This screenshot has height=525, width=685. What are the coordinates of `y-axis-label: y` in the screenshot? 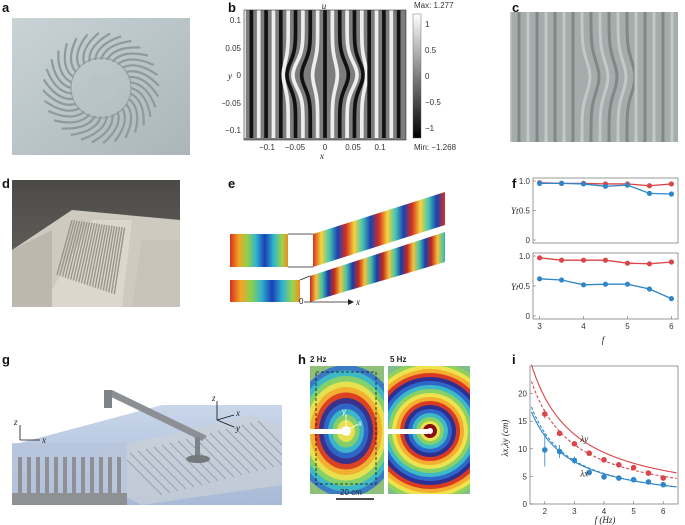 It's located at (229, 76).